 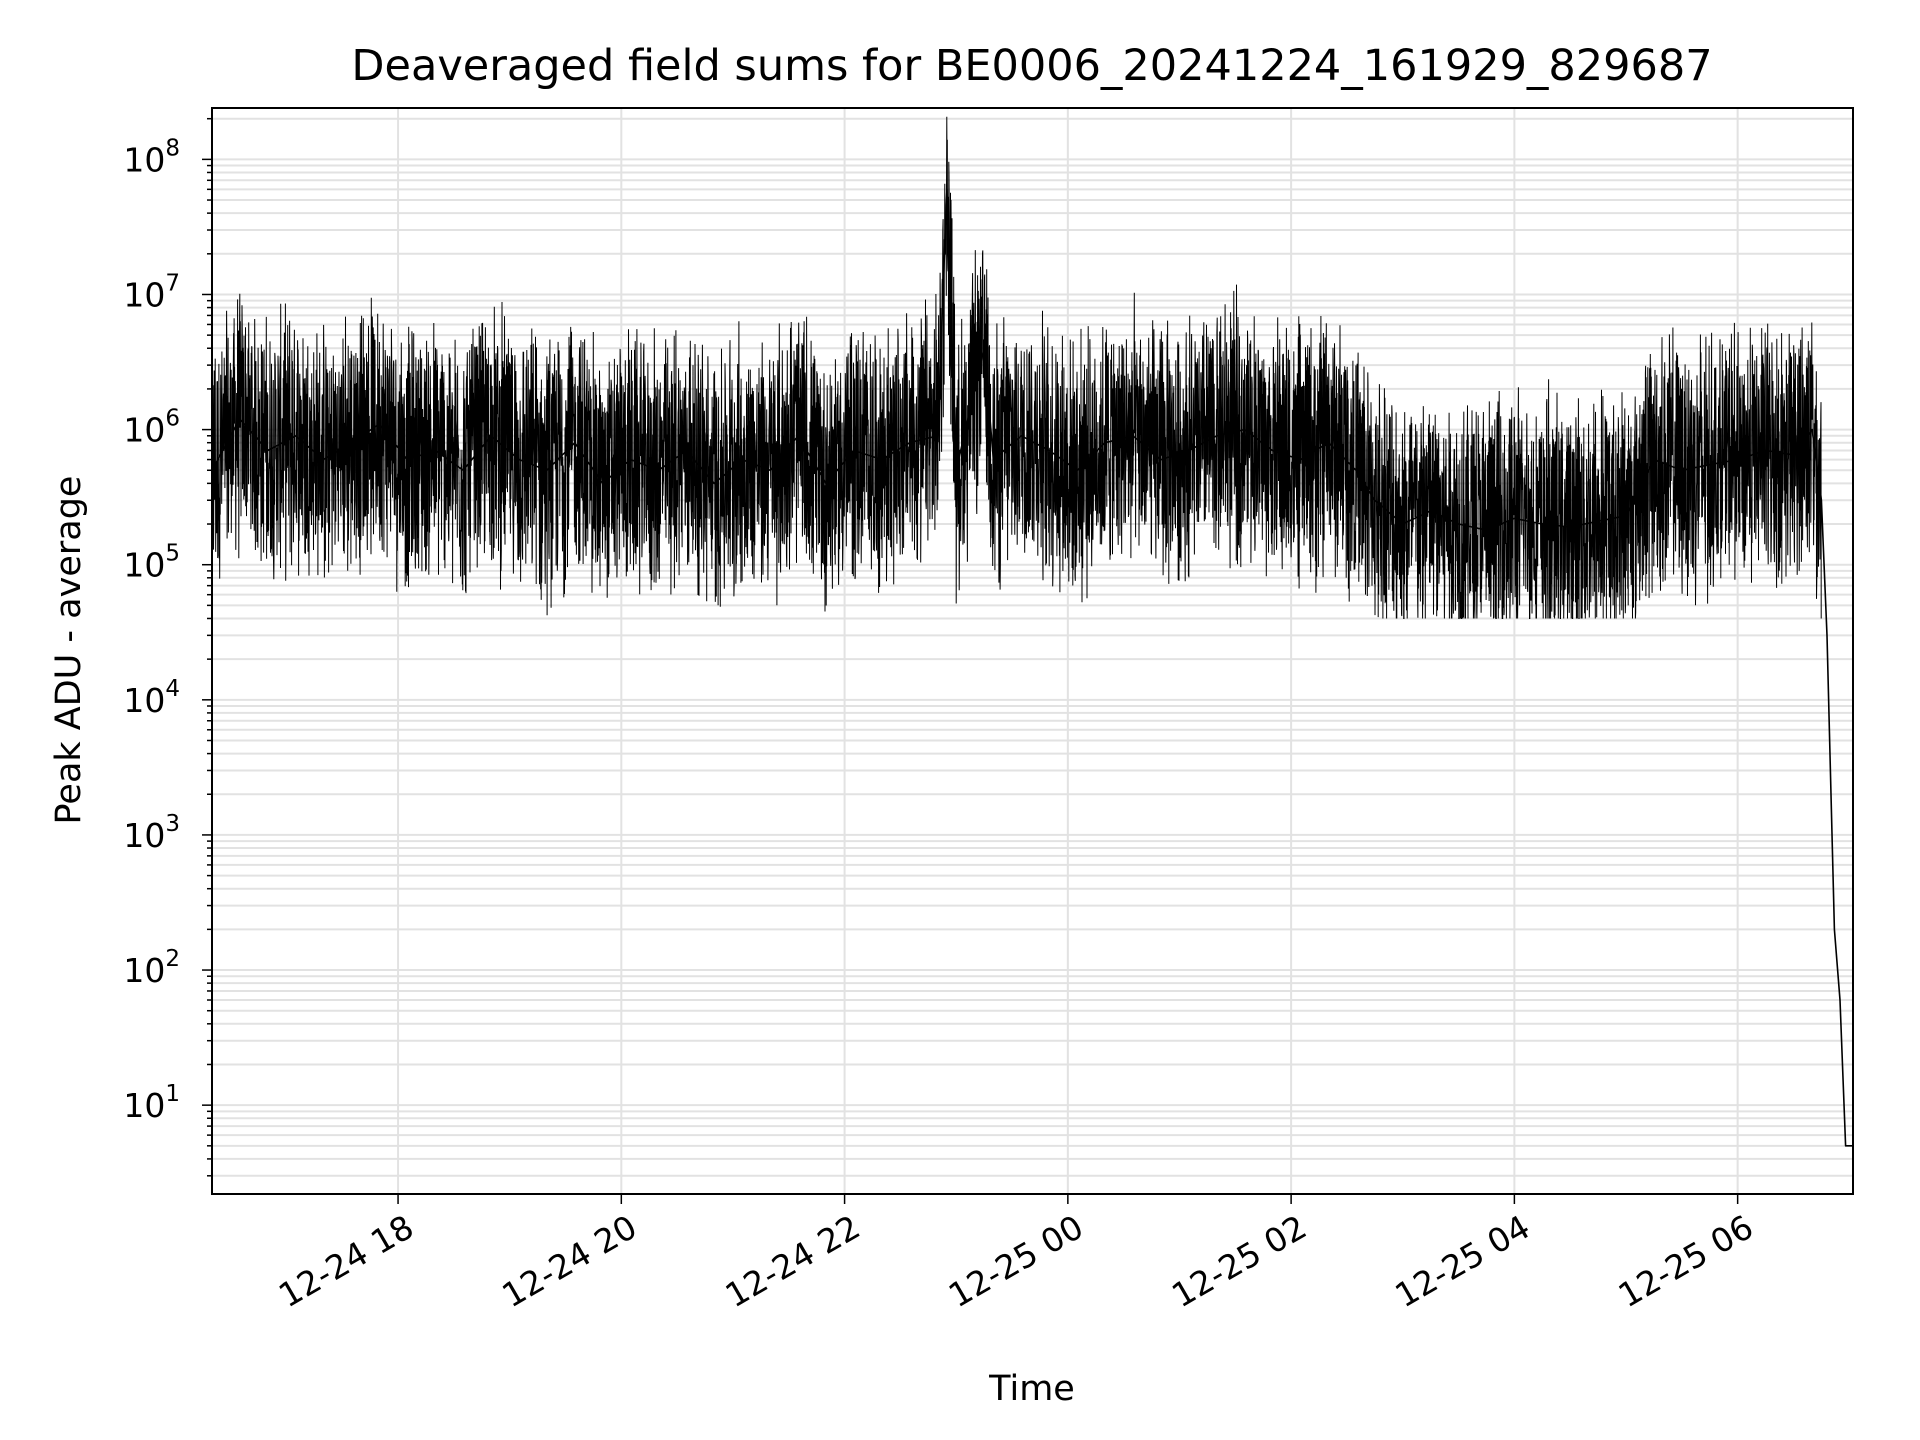 I want to click on x-tick-label: 12-24 18, so click(x=346, y=1261).